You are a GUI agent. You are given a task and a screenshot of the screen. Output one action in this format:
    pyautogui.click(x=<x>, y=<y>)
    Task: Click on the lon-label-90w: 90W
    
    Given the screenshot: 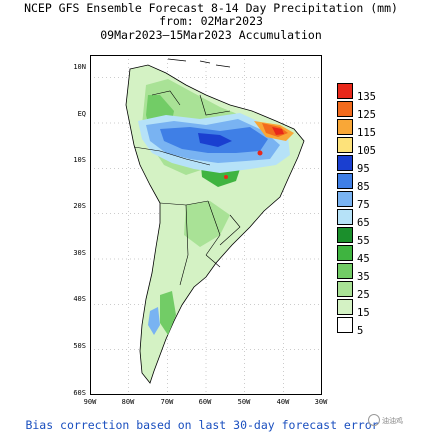 What is the action you would take?
    pyautogui.click(x=90, y=402)
    